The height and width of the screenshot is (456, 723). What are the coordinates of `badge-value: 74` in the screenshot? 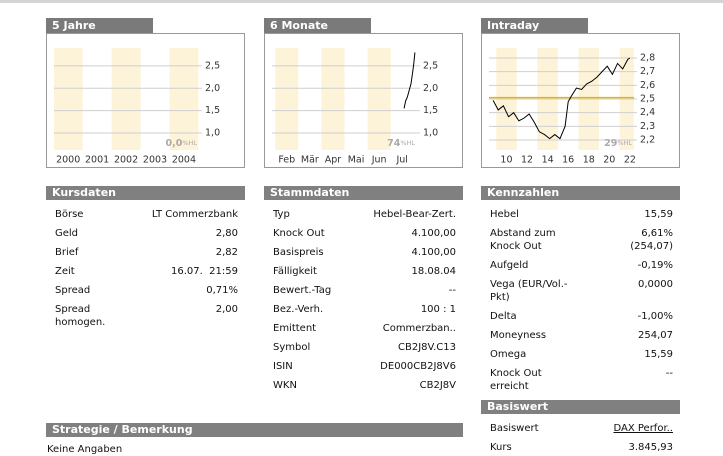 It's located at (394, 143).